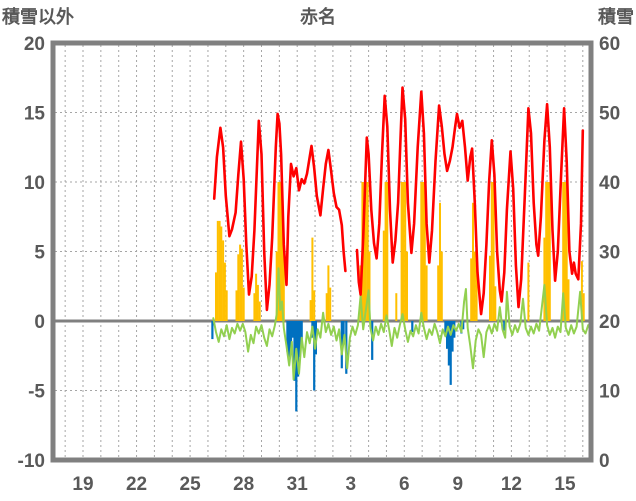 The width and height of the screenshot is (636, 501). What do you see at coordinates (243, 484) in the screenshot?
I see `x-axis-tick: 28` at bounding box center [243, 484].